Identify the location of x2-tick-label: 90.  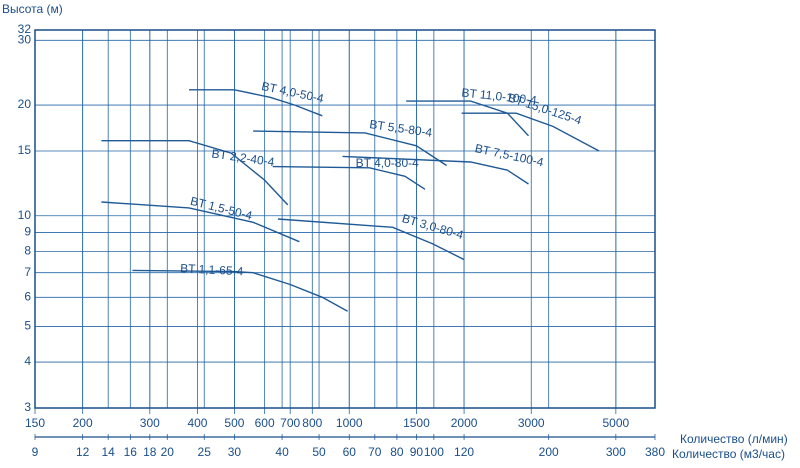
(417, 452).